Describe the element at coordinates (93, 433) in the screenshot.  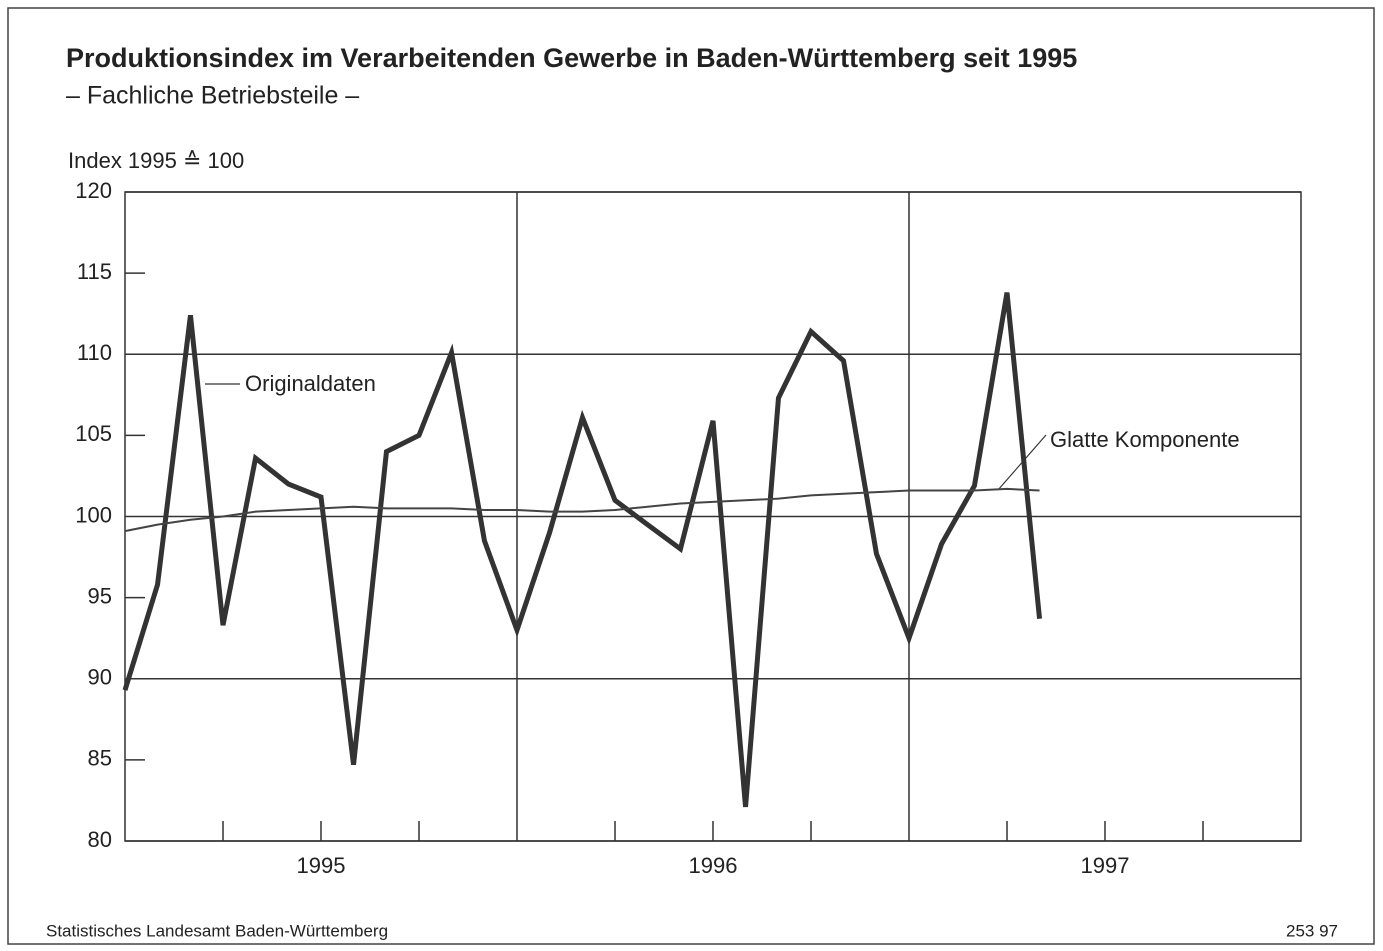
I see `y-tick-label: 105` at that location.